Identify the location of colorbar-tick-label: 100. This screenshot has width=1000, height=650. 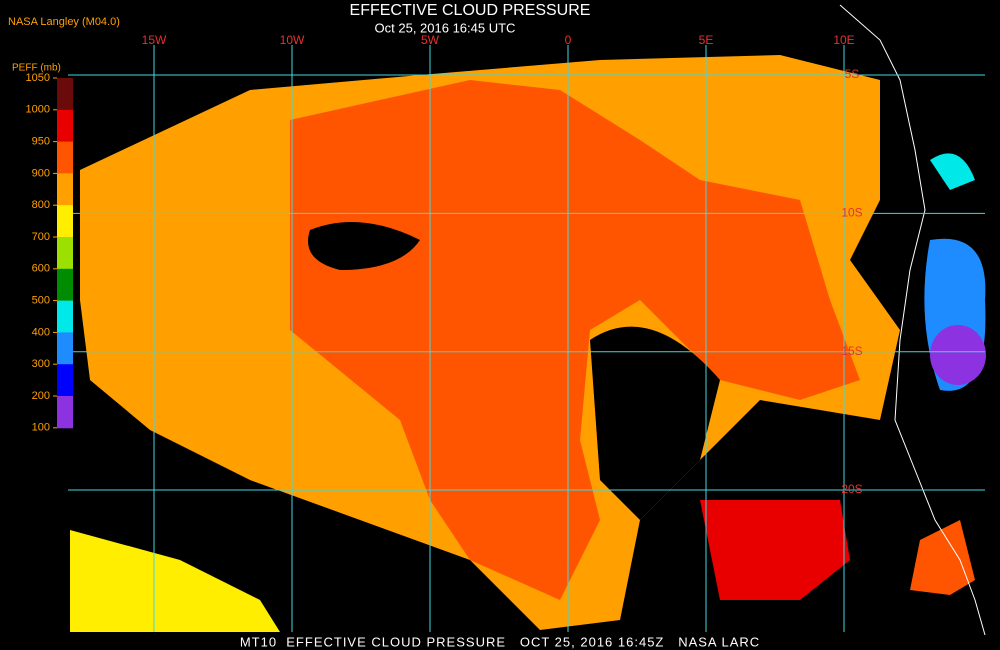
(41, 428).